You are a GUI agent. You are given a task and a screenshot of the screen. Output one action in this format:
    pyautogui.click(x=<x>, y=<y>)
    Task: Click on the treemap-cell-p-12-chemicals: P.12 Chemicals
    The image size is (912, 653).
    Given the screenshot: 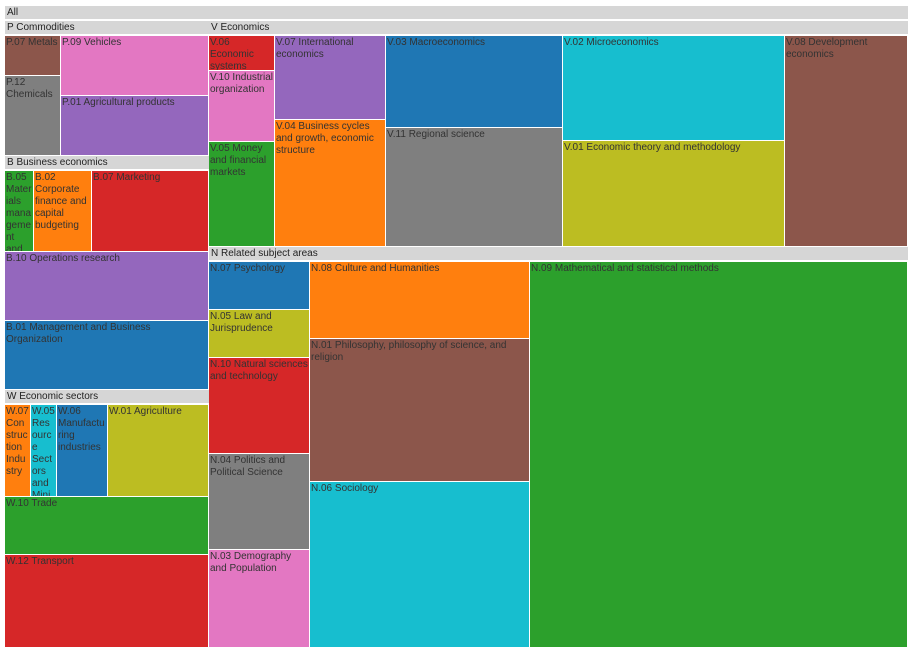 What is the action you would take?
    pyautogui.click(x=33, y=116)
    